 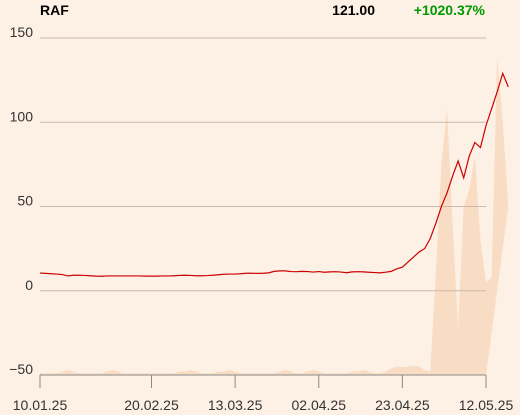 I want to click on x-tick-label: 12.05.25, so click(x=486, y=405).